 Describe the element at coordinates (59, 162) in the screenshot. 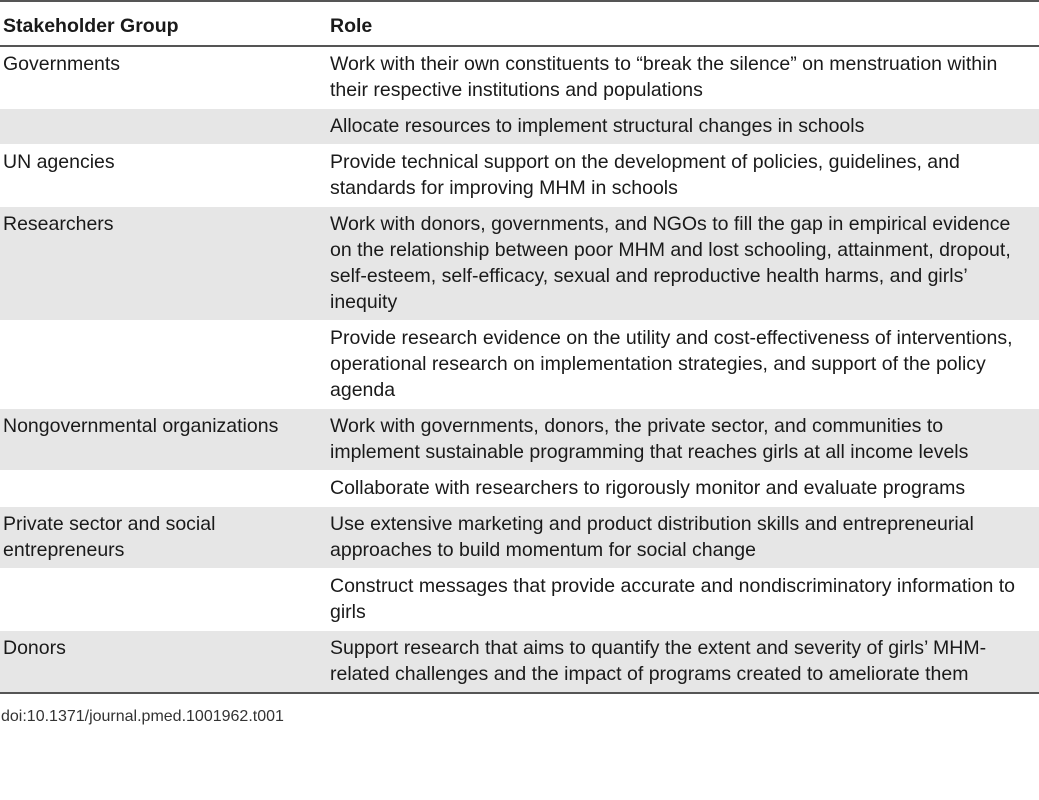

I see `stakeholder-group-cell: UN agencies` at that location.